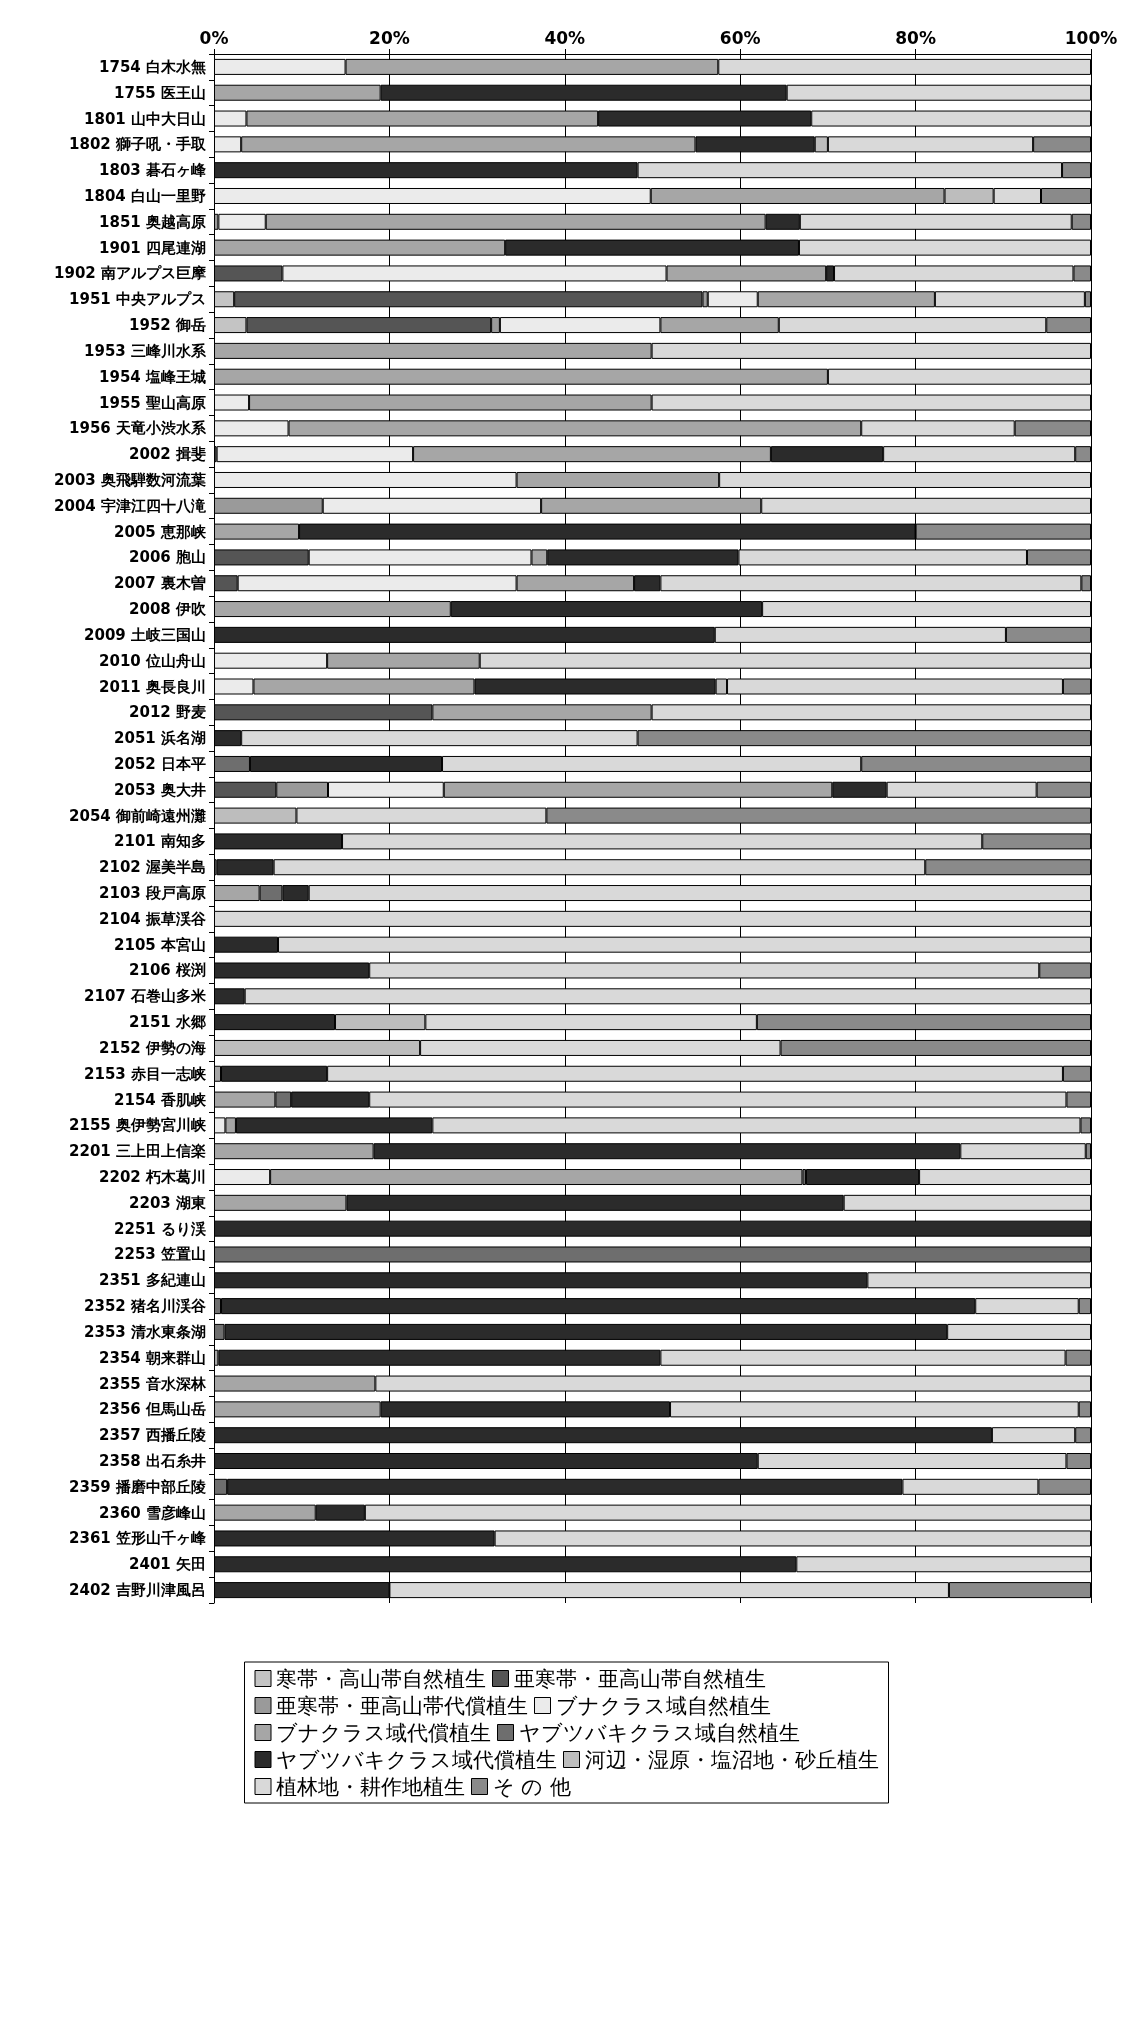 The width and height of the screenshot is (1133, 2021). What do you see at coordinates (137, 815) in the screenshot?
I see `y-tick-label: 2054 御前崎遠州灘` at bounding box center [137, 815].